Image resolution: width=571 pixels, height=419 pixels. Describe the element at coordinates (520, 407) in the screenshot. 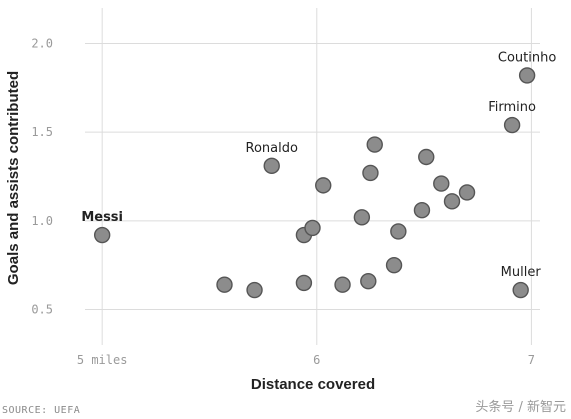

I see `watermark: 头条号 / 新智元` at that location.